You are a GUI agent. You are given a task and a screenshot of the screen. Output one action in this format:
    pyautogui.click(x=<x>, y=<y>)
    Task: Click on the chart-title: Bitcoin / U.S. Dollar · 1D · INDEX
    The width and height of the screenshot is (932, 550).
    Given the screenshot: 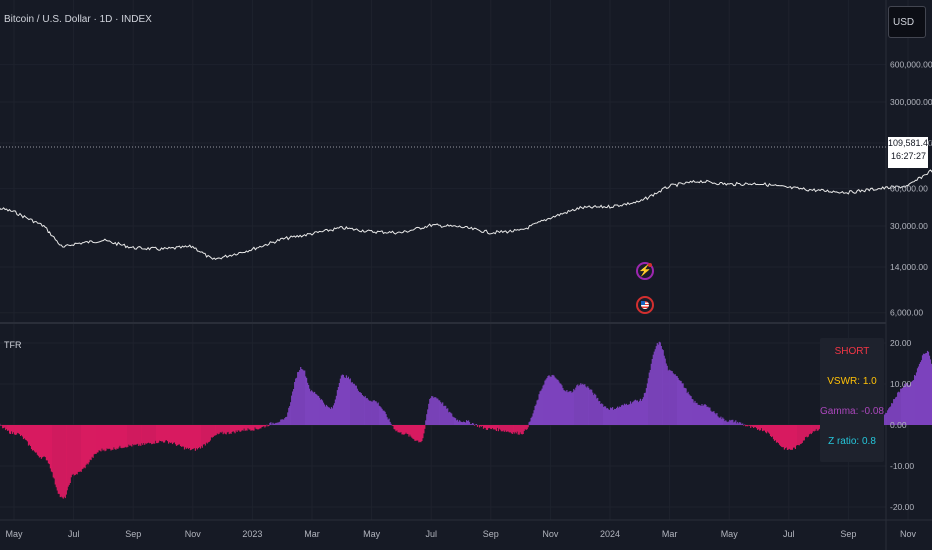 What is the action you would take?
    pyautogui.click(x=78, y=19)
    